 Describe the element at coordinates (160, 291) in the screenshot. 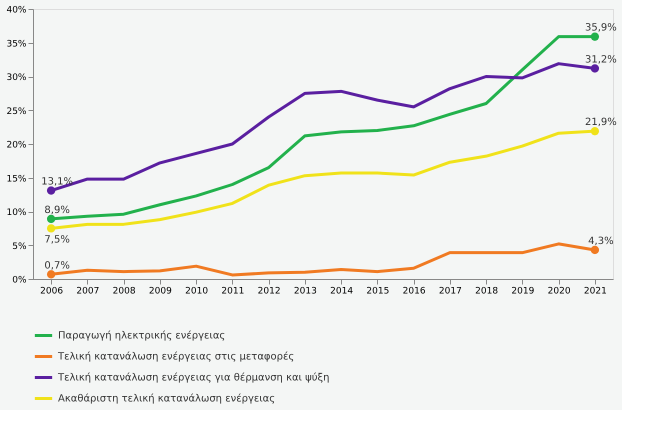

I see `x-tick-label: 2009` at that location.